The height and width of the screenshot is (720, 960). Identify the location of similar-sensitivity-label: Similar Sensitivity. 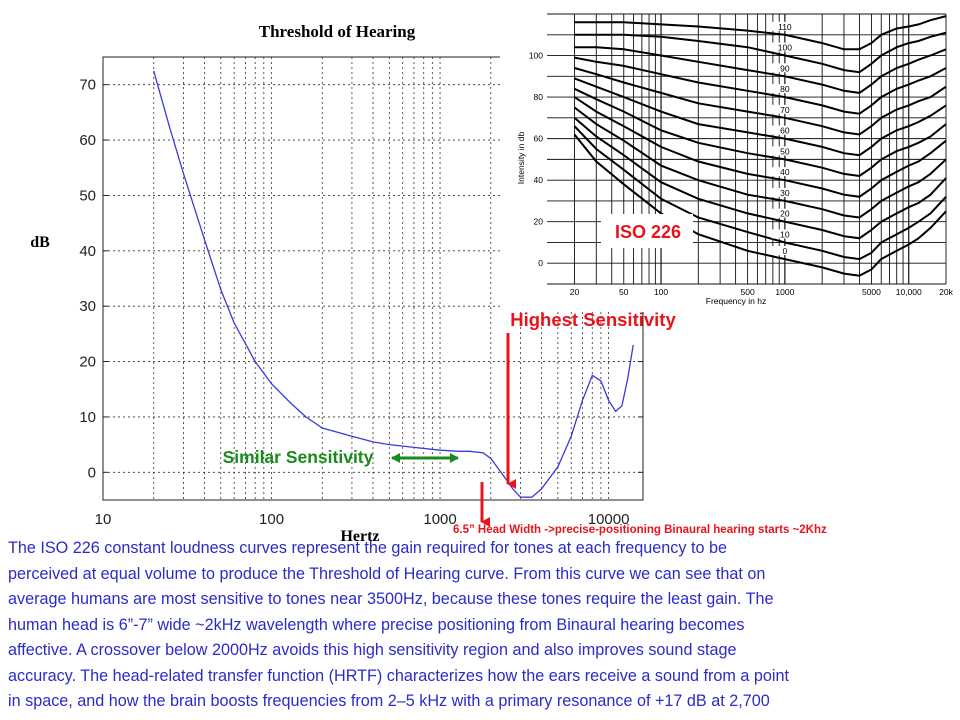
(298, 457).